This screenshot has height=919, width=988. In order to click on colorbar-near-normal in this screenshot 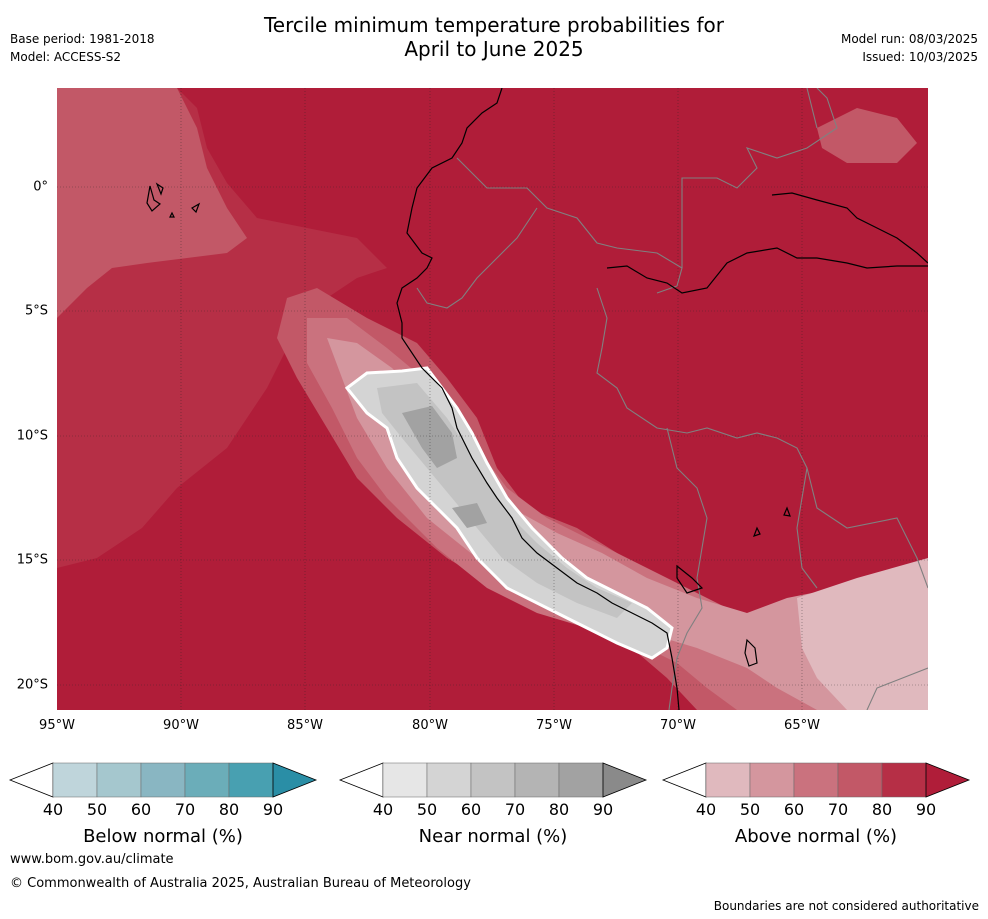, I will do `click(493, 780)`.